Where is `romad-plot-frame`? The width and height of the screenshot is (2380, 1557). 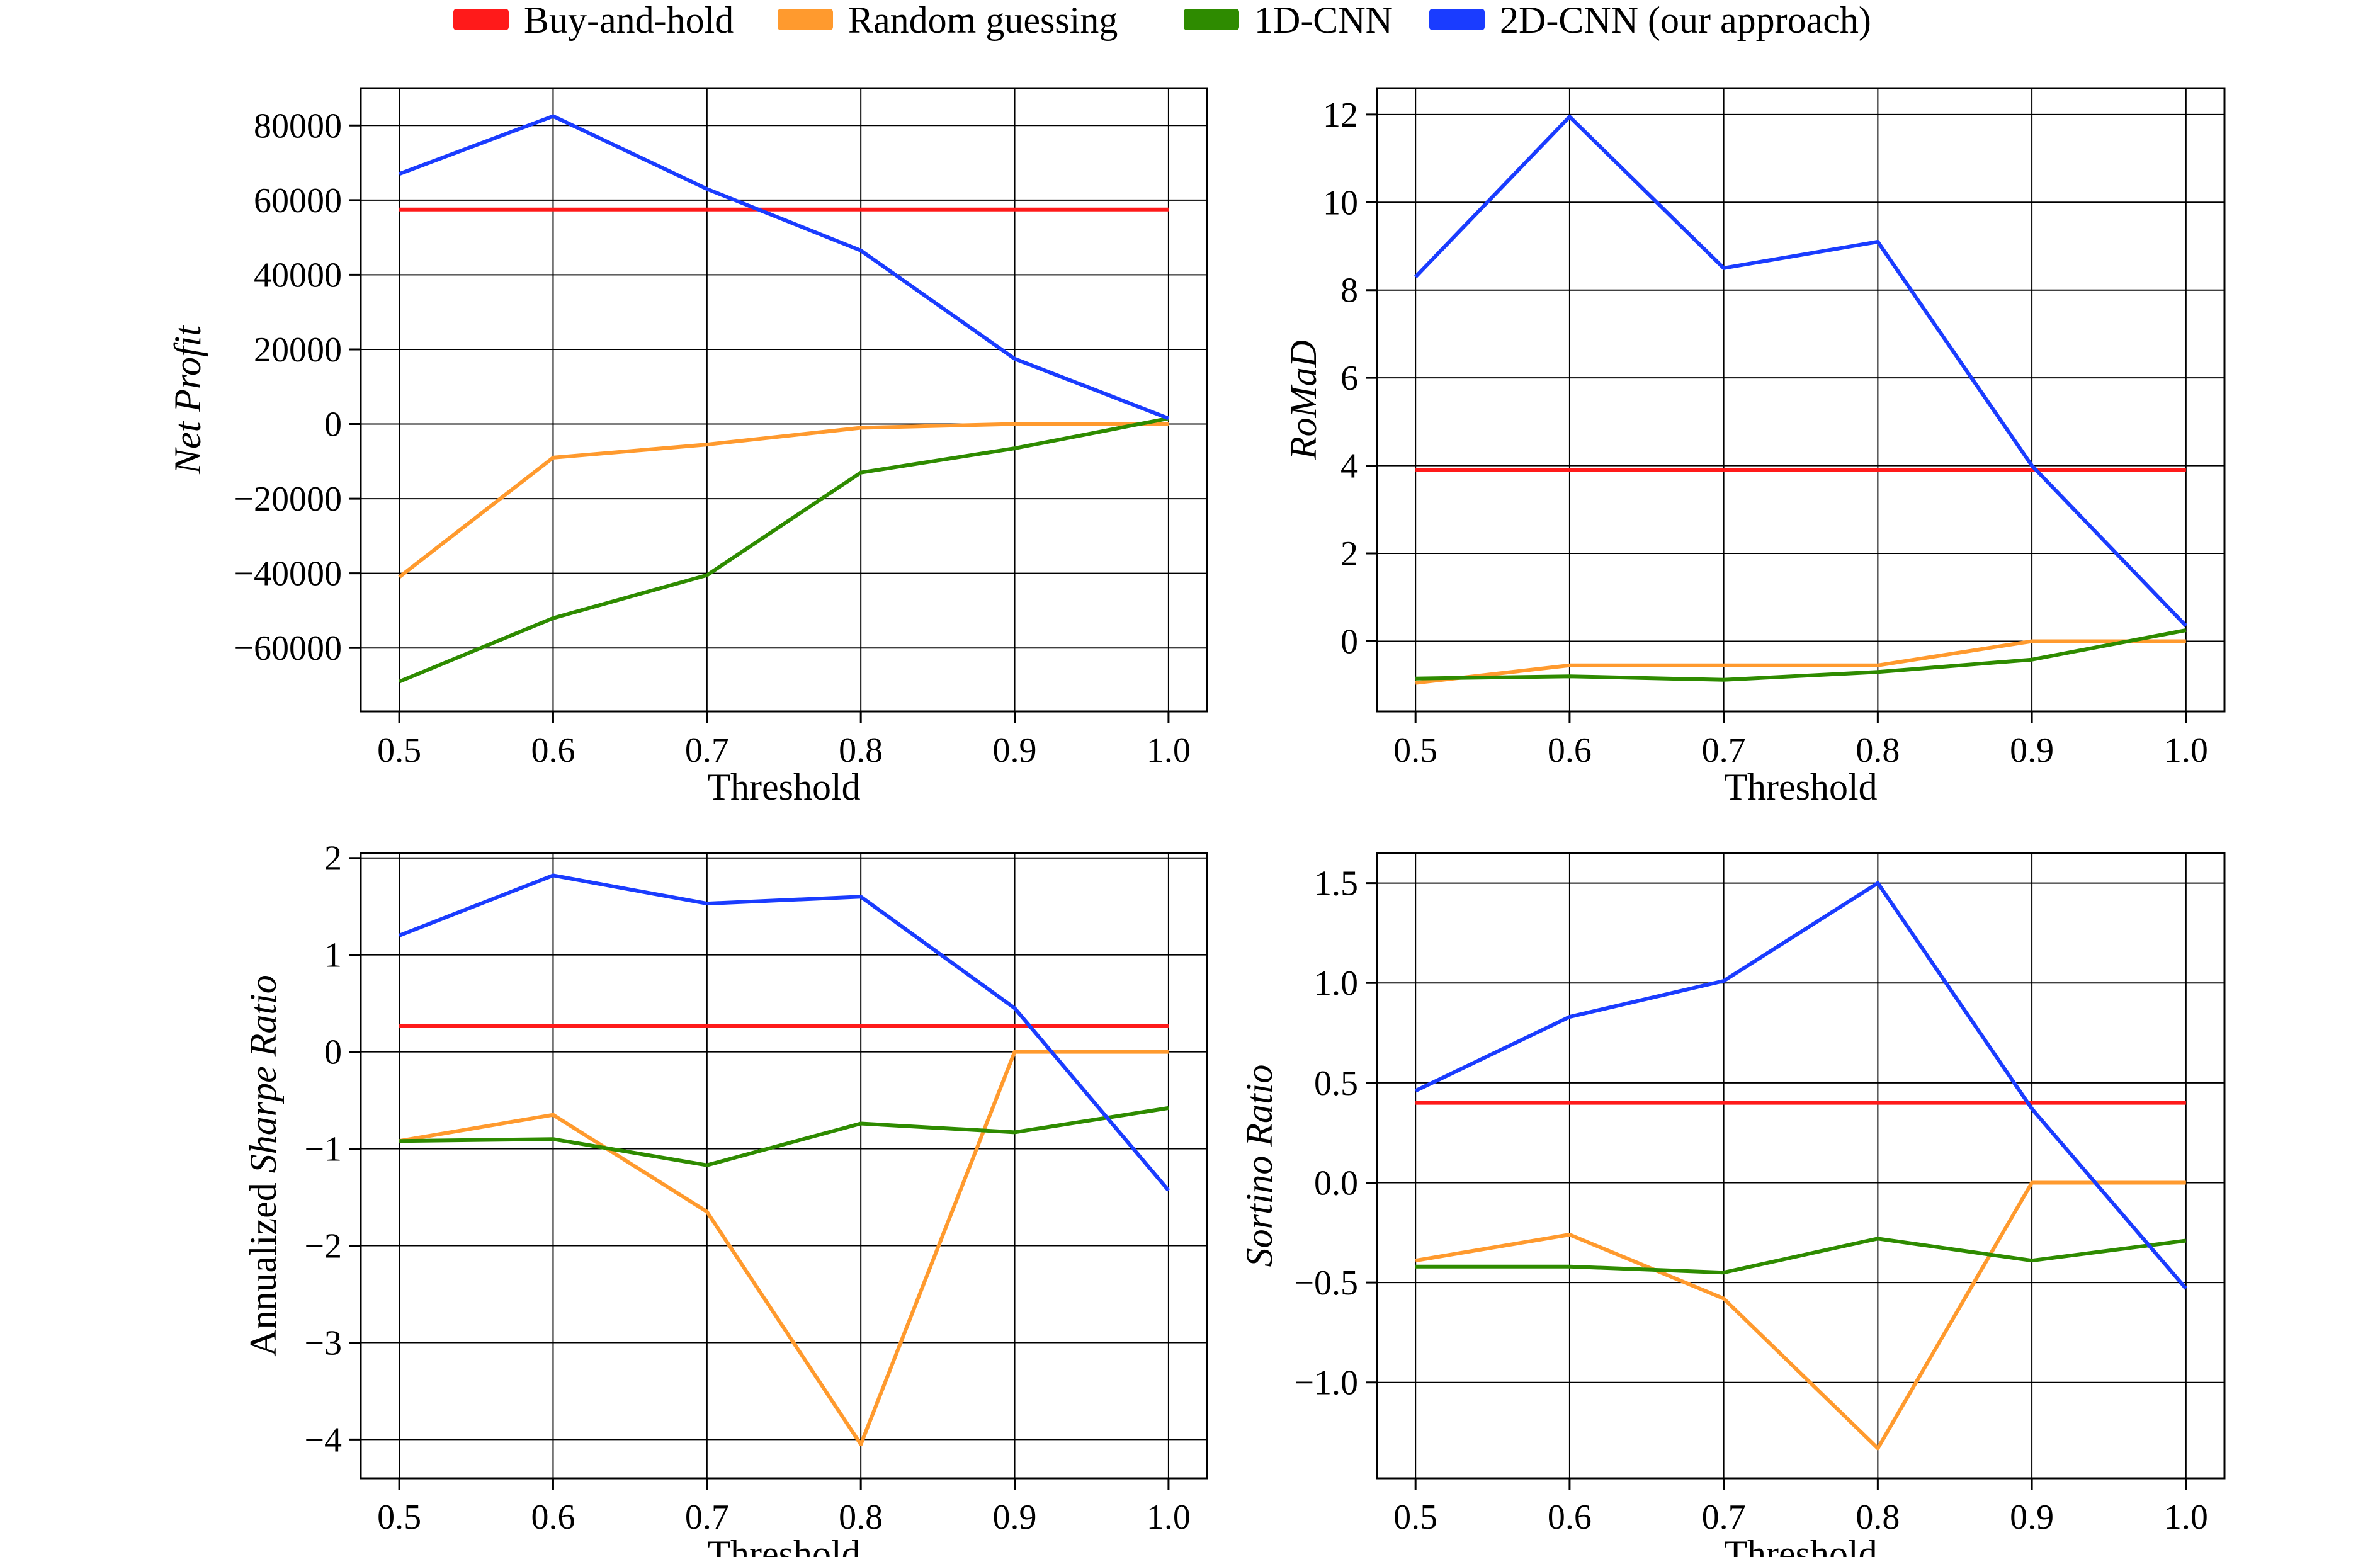 romad-plot-frame is located at coordinates (1801, 400).